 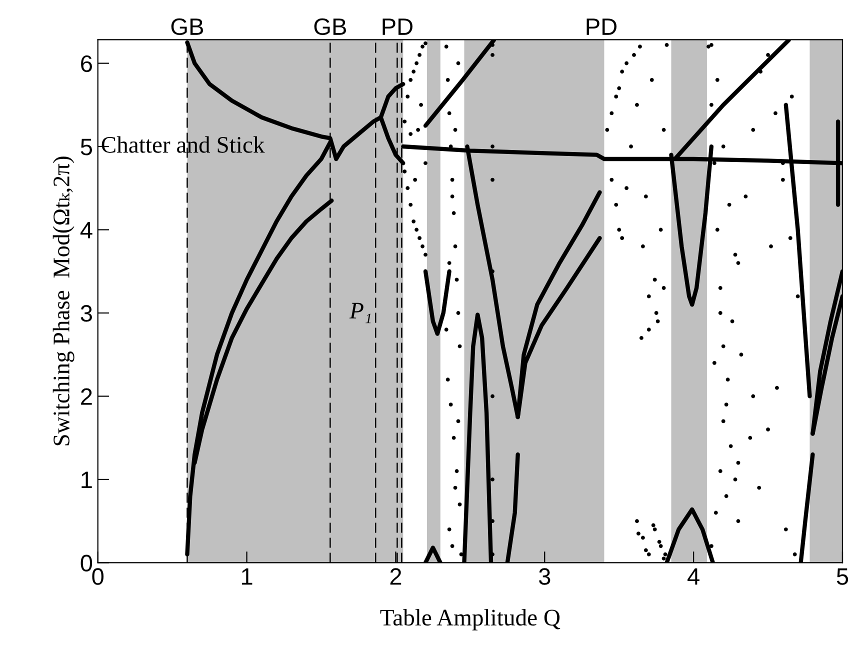 I want to click on y-axis-title: Switching Phase Mod(Ωtₖ,2π), so click(x=63, y=301).